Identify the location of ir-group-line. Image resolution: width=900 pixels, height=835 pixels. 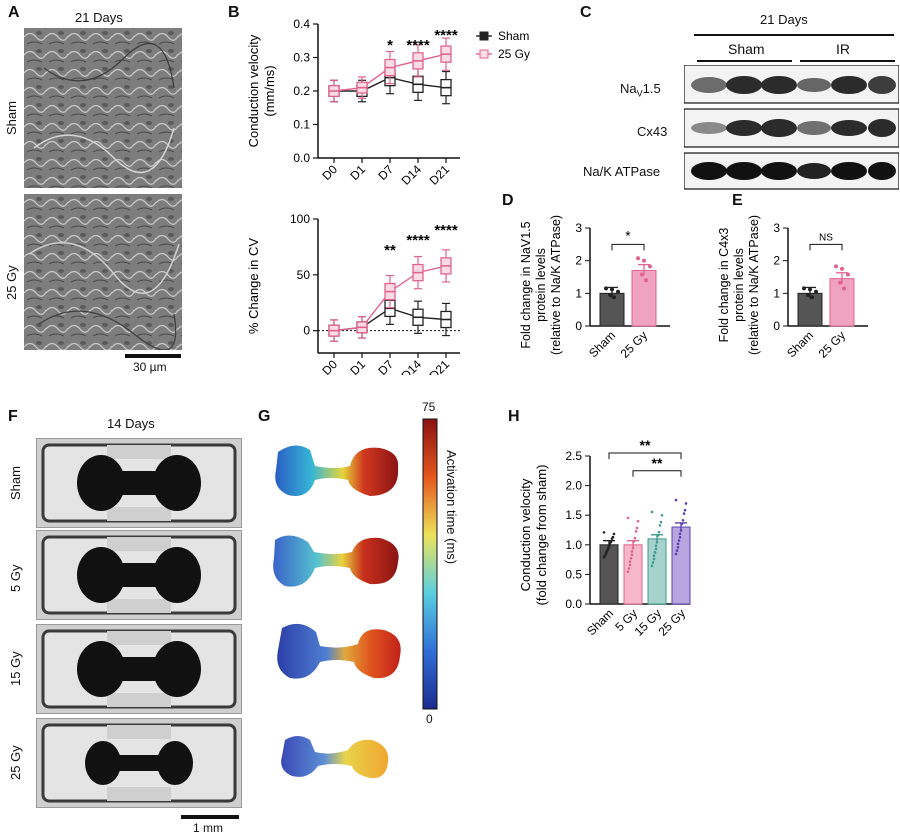
(847, 61).